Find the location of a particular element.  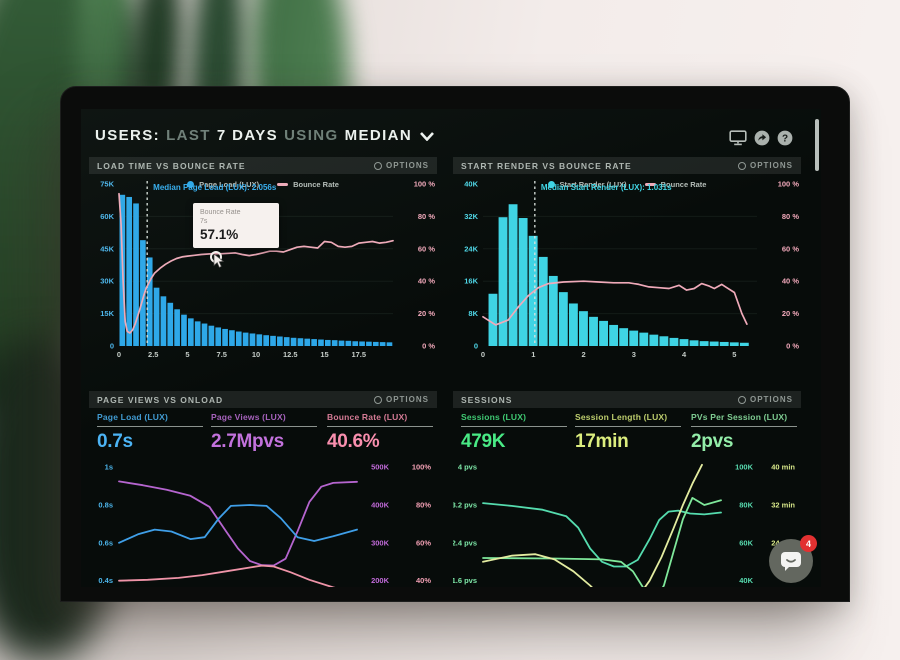

title-days: 7 DAYS is located at coordinates (247, 135).